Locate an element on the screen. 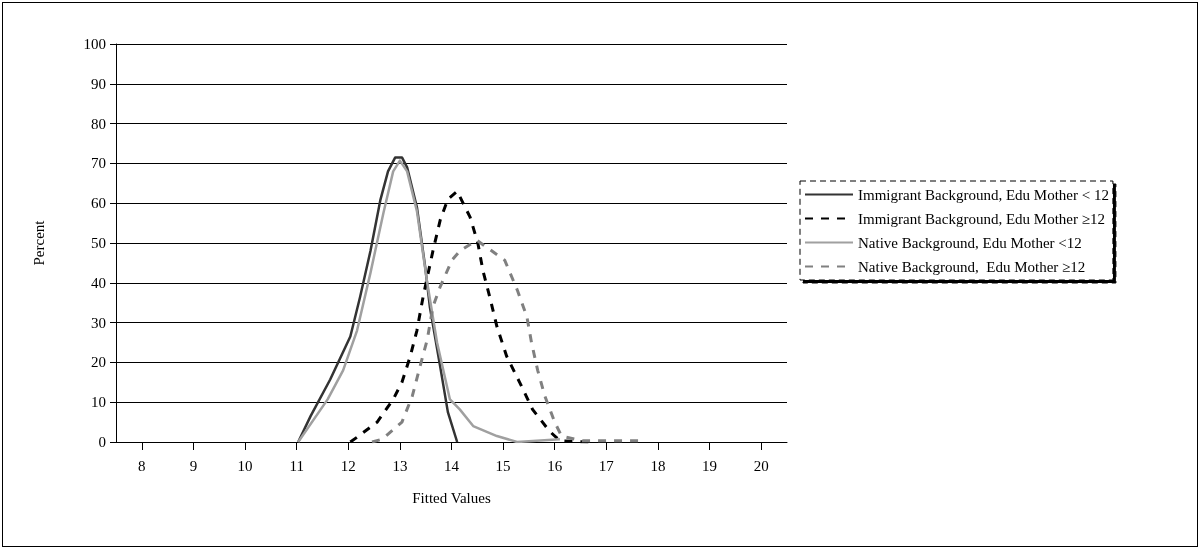  x-tick-label: 20 is located at coordinates (761, 465).